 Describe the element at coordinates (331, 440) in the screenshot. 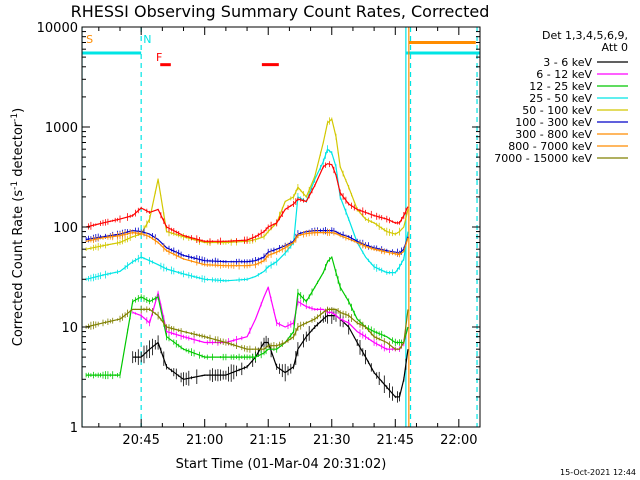

I see `x-tick-label: 21:30` at that location.